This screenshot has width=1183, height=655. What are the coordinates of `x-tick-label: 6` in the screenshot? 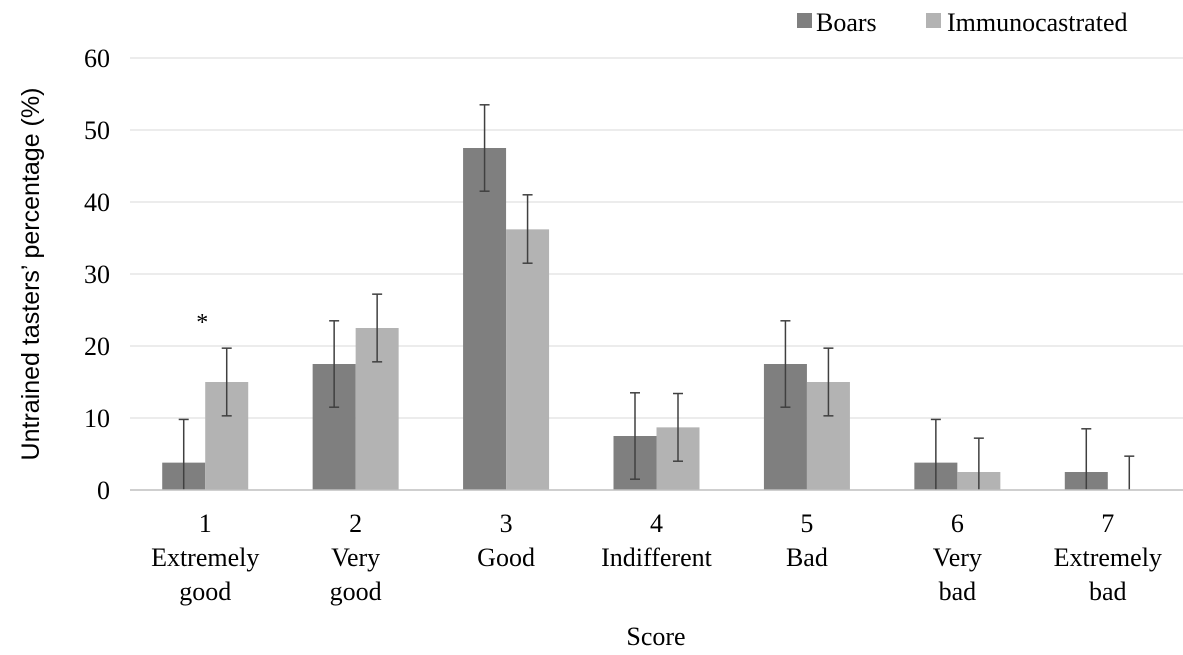 It's located at (957, 523).